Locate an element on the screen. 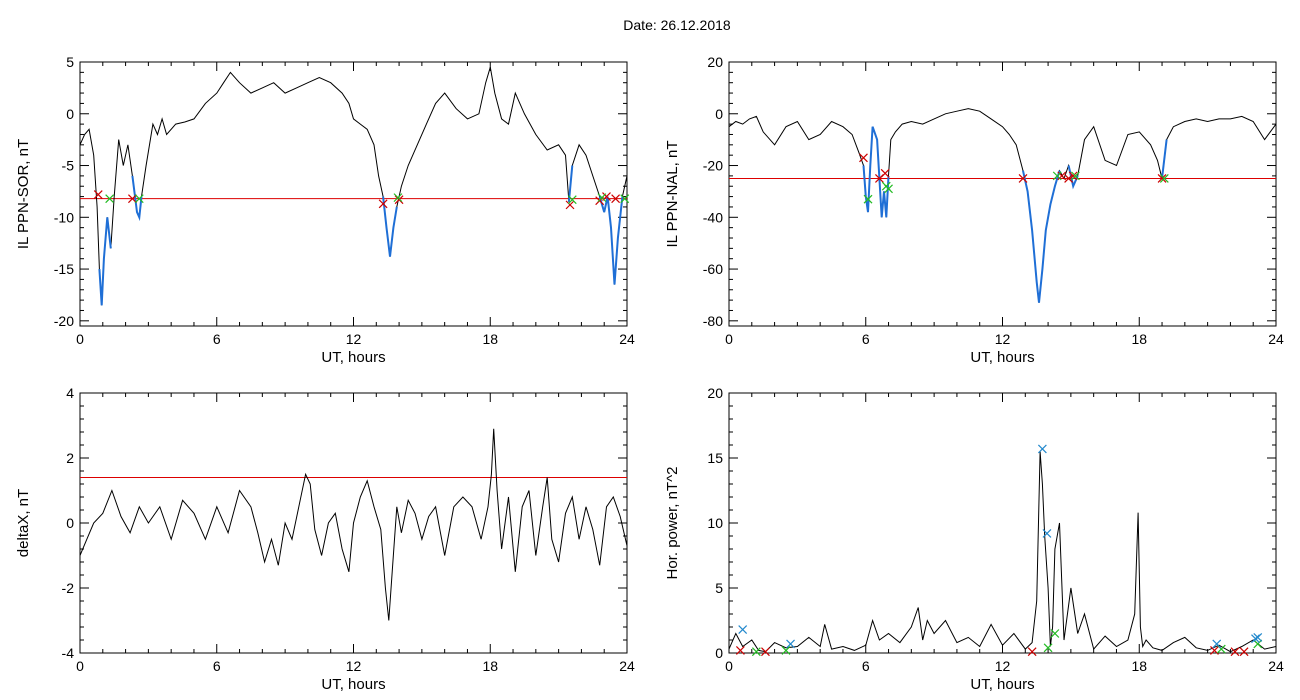 The width and height of the screenshot is (1300, 700). y-tick-label: -20 is located at coordinates (713, 166).